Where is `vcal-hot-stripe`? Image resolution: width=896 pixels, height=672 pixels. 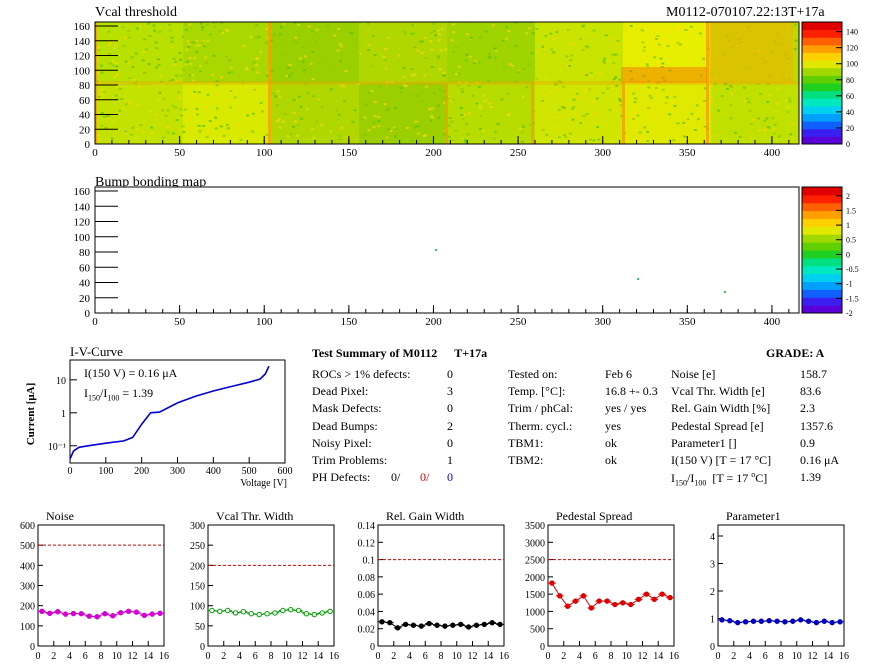
vcal-hot-stripe is located at coordinates (664, 75).